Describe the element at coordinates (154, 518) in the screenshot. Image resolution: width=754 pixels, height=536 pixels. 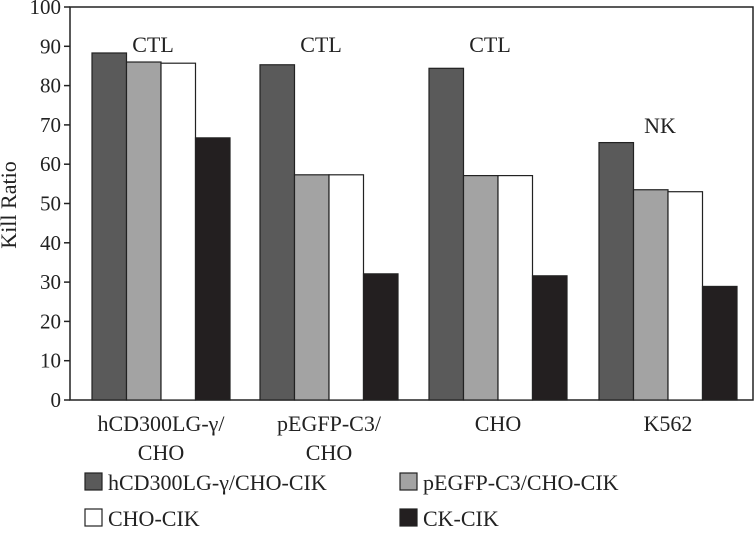
I see `legend-label: CHO-CIK` at that location.